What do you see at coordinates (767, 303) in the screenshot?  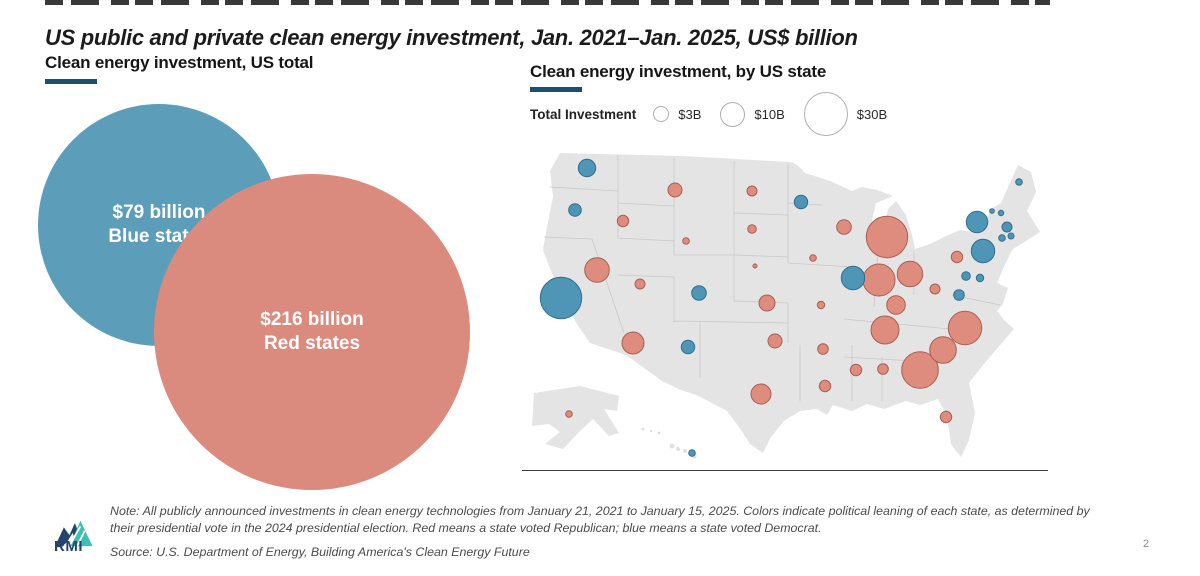 I see `state-bubble-KS` at bounding box center [767, 303].